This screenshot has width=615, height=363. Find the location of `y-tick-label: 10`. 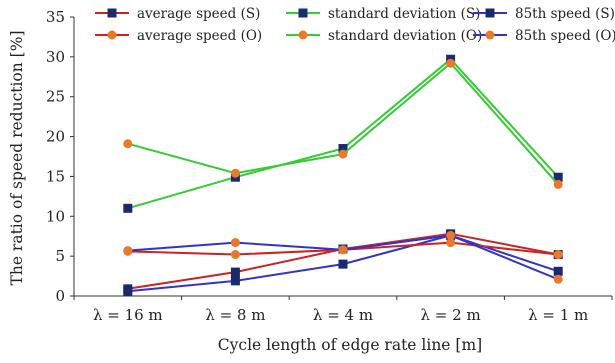

y-tick-label: 10 is located at coordinates (55, 216).